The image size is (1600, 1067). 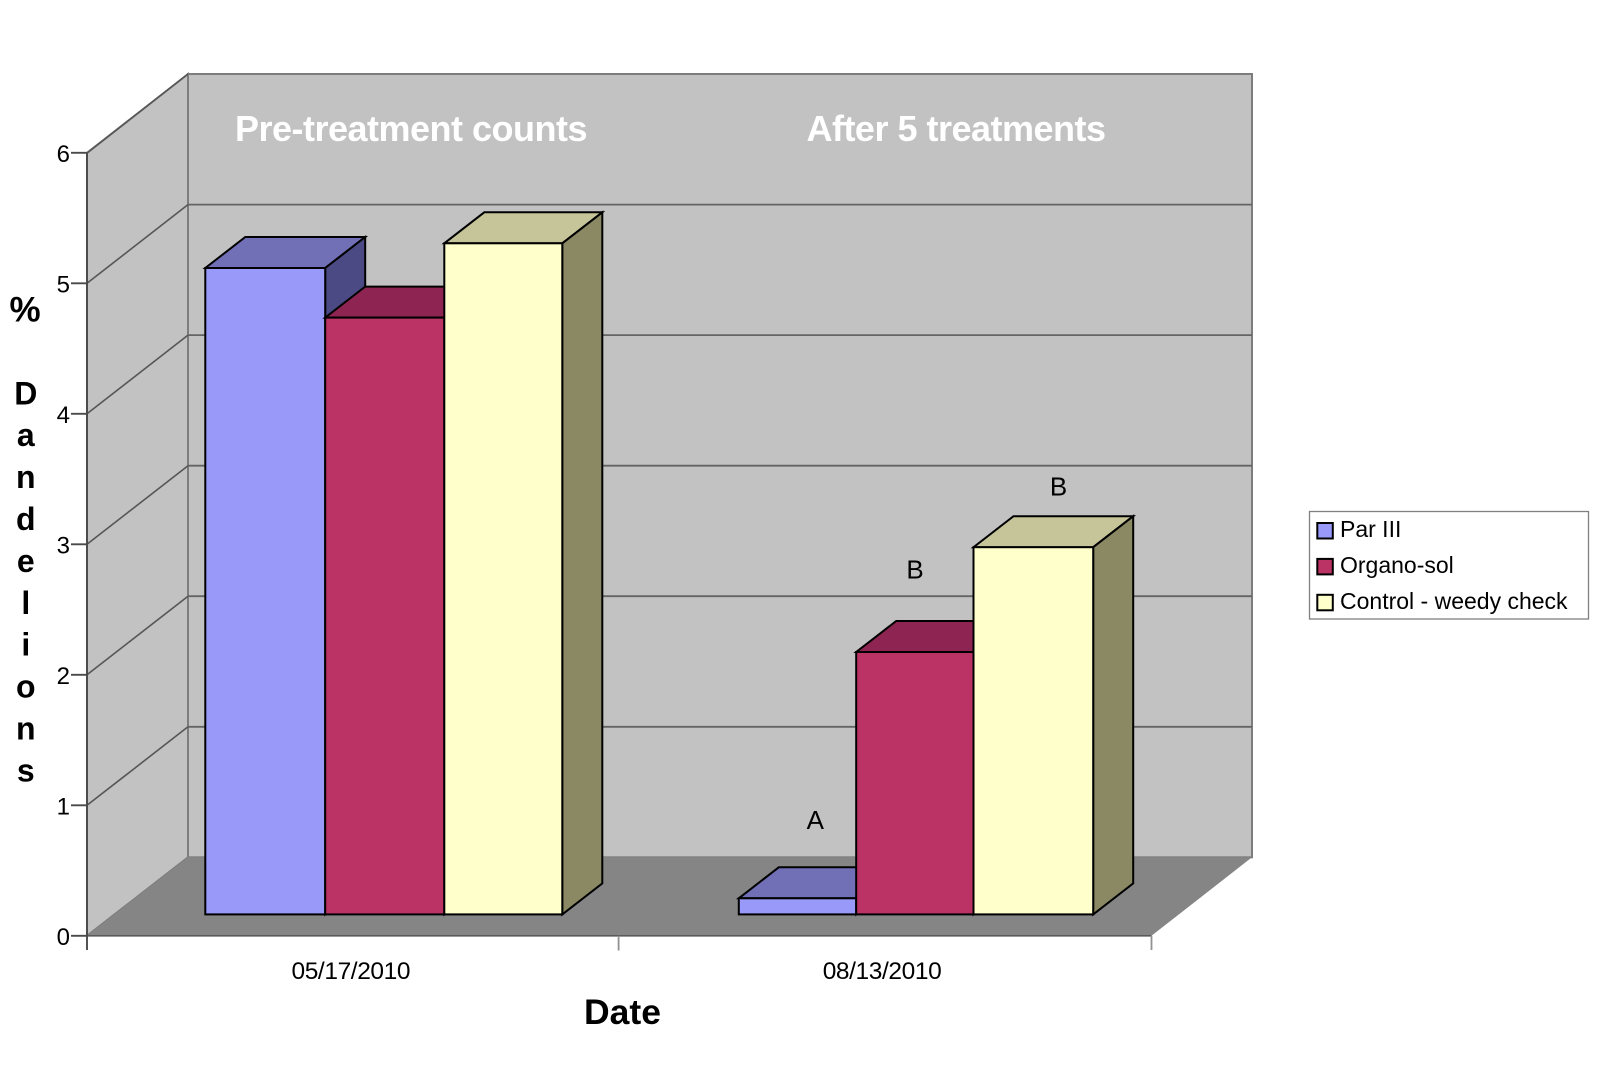 What do you see at coordinates (1397, 565) in the screenshot?
I see `svg-text: Organo-sol` at bounding box center [1397, 565].